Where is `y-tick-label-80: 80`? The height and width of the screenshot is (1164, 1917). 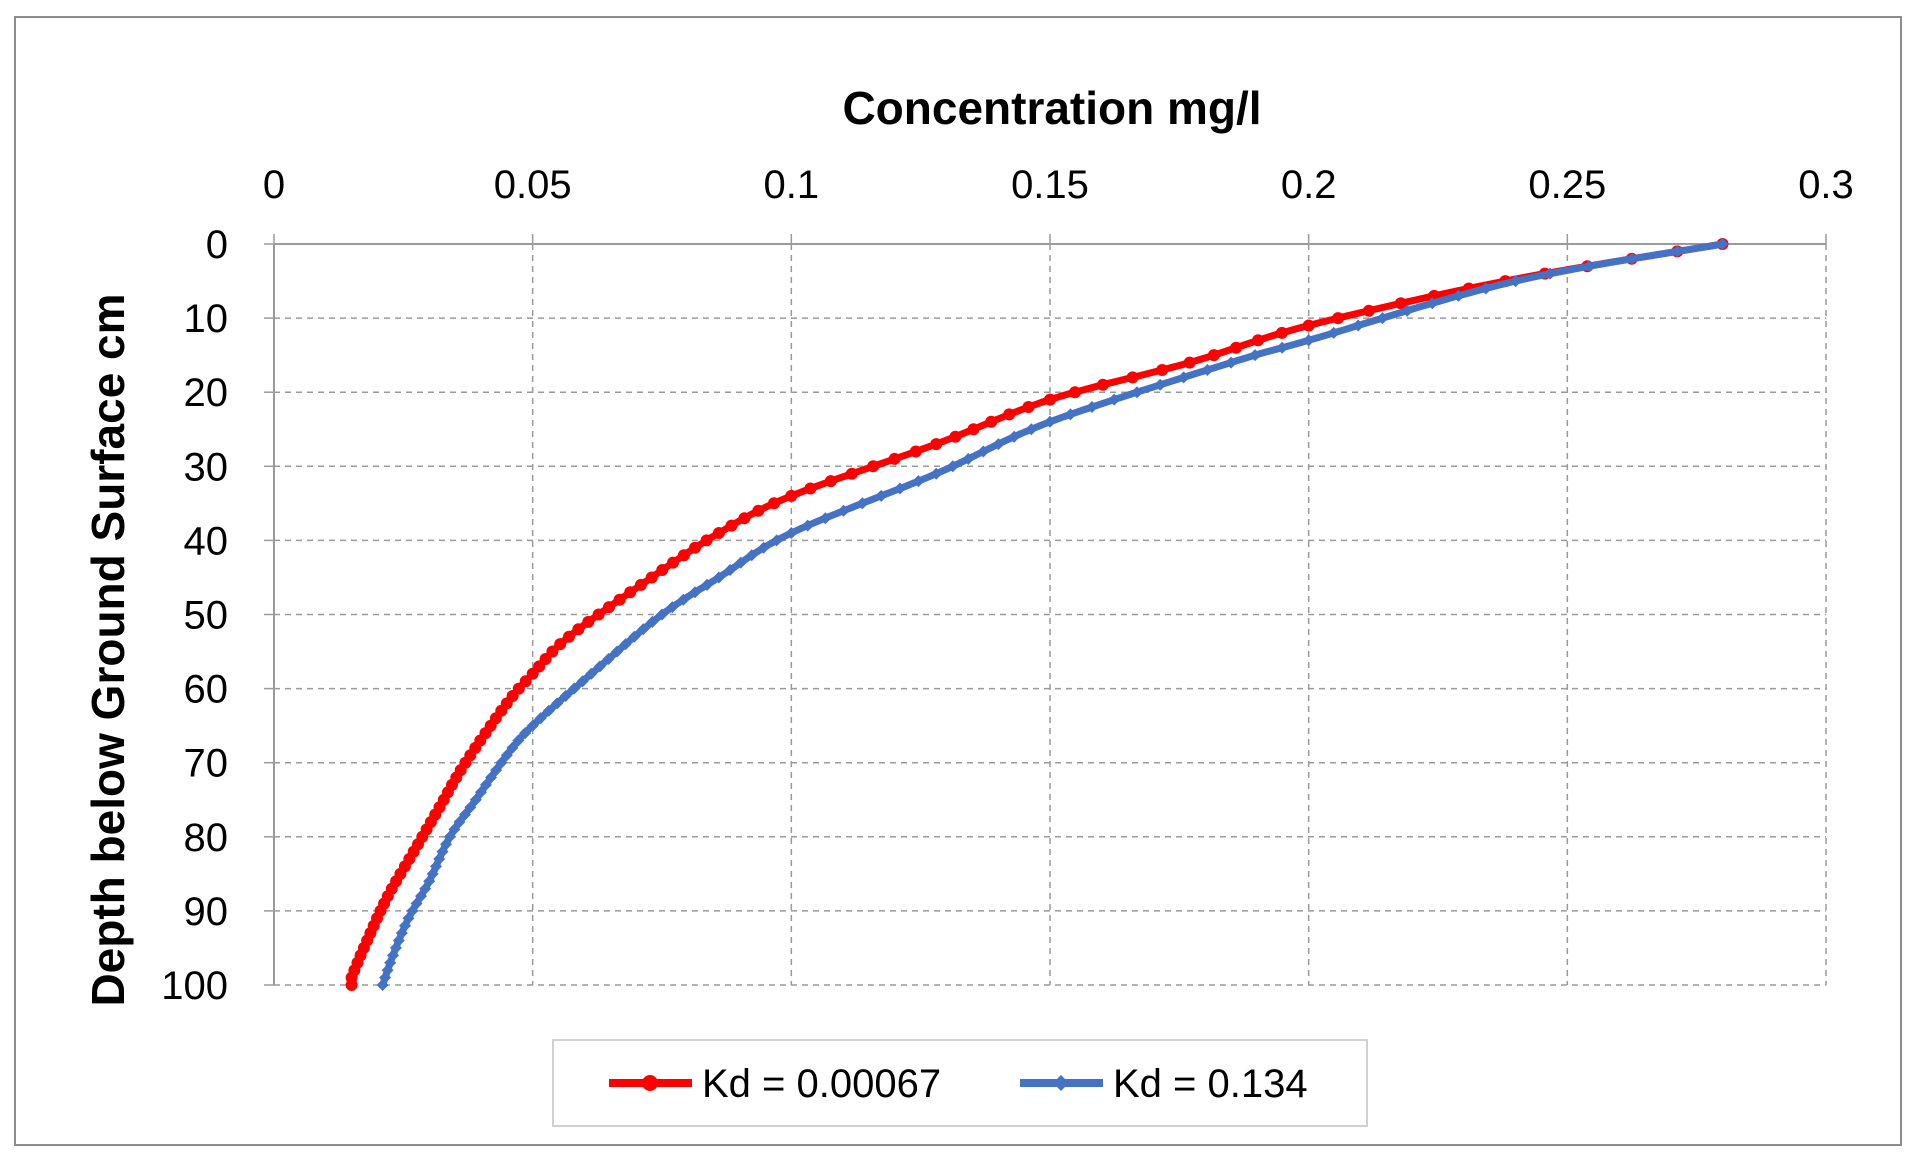
y-tick-label-80: 80 is located at coordinates (206, 838).